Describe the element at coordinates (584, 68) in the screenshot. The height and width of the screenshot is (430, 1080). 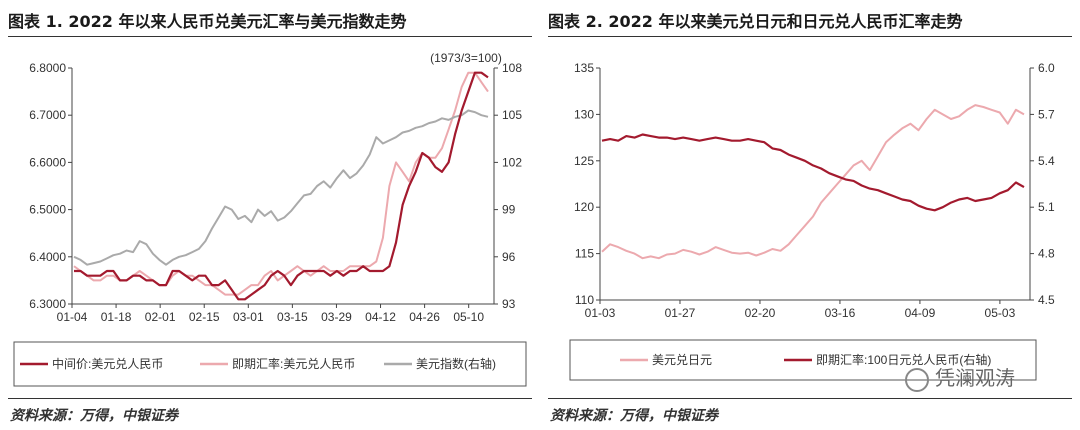
I see `right-chart-ytick-left-label: 135` at that location.